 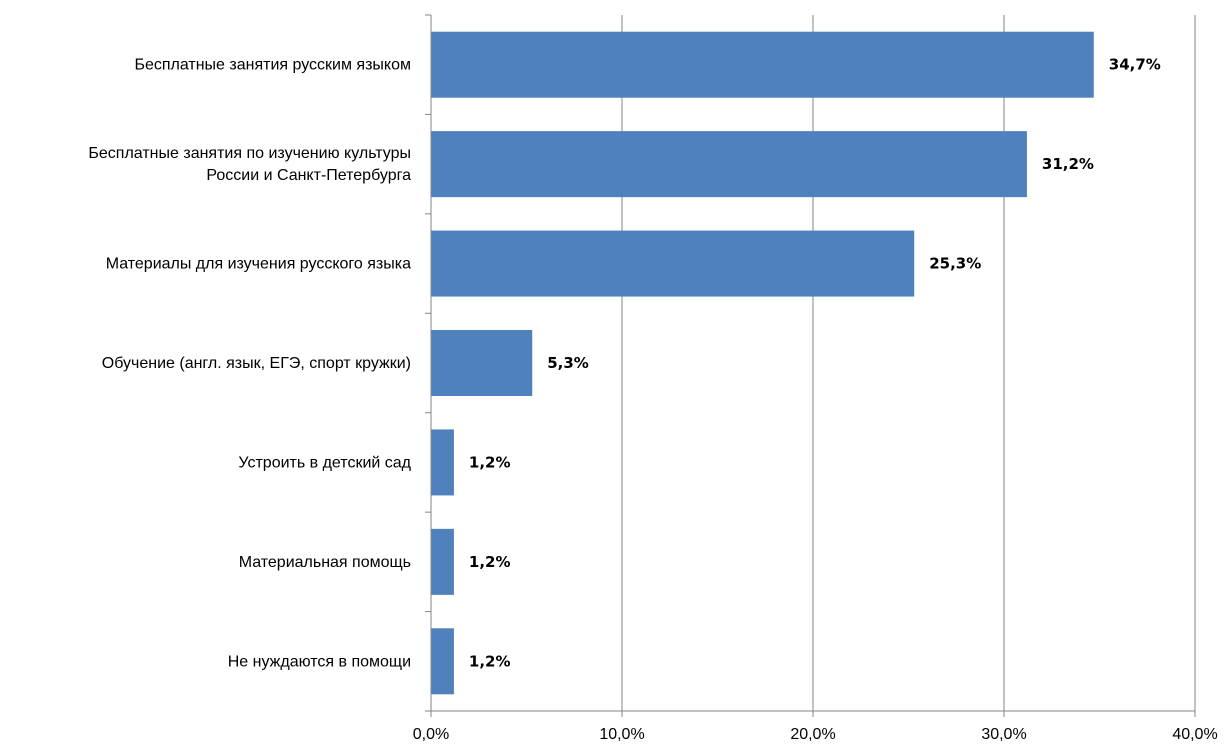 I want to click on category-label-4: Устроить в детский сад, so click(x=324, y=462).